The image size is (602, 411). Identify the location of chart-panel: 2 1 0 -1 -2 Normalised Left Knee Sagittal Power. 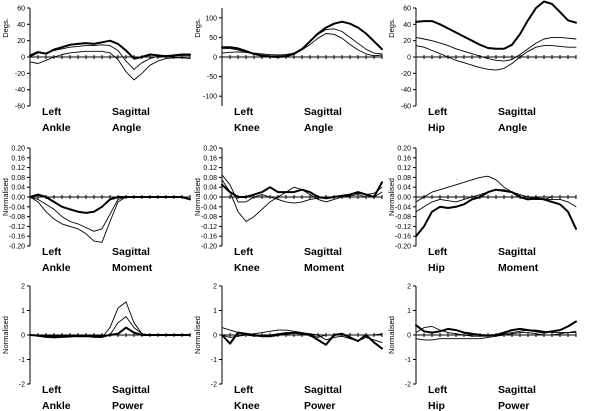
(288, 347).